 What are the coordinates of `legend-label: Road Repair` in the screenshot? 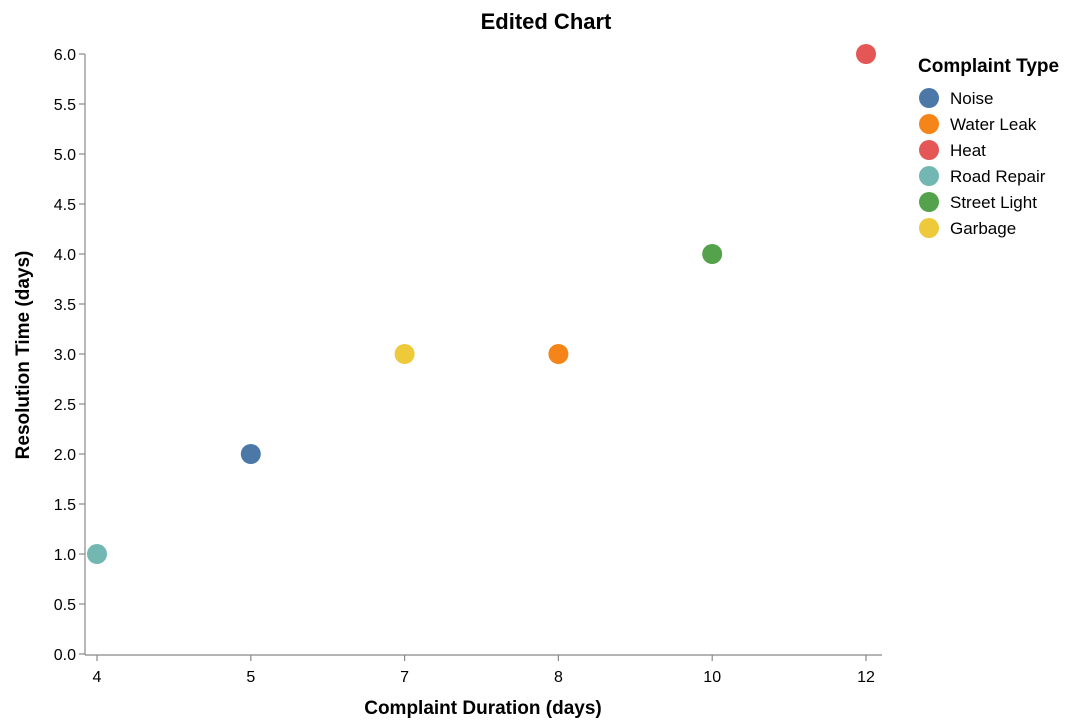 It's located at (998, 176).